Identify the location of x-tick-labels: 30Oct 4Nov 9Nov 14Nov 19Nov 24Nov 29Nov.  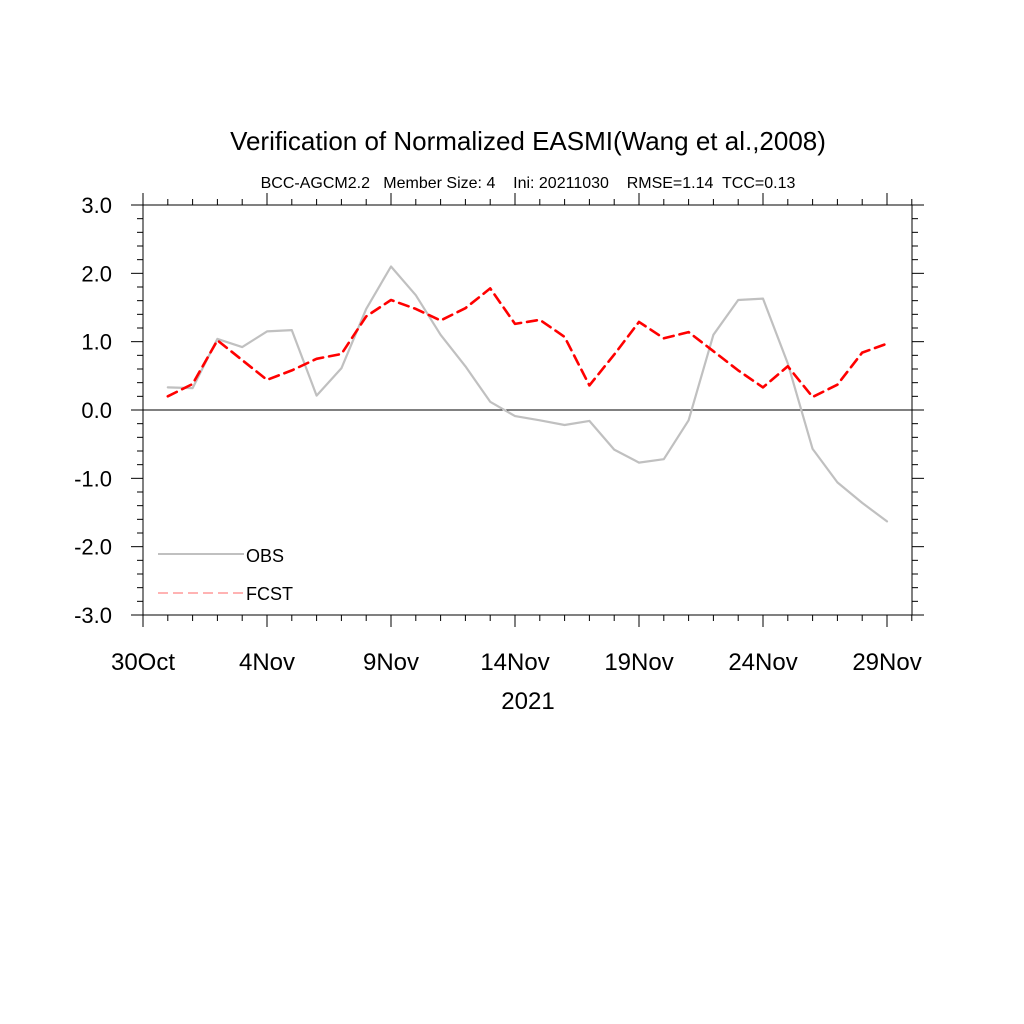
(516, 662).